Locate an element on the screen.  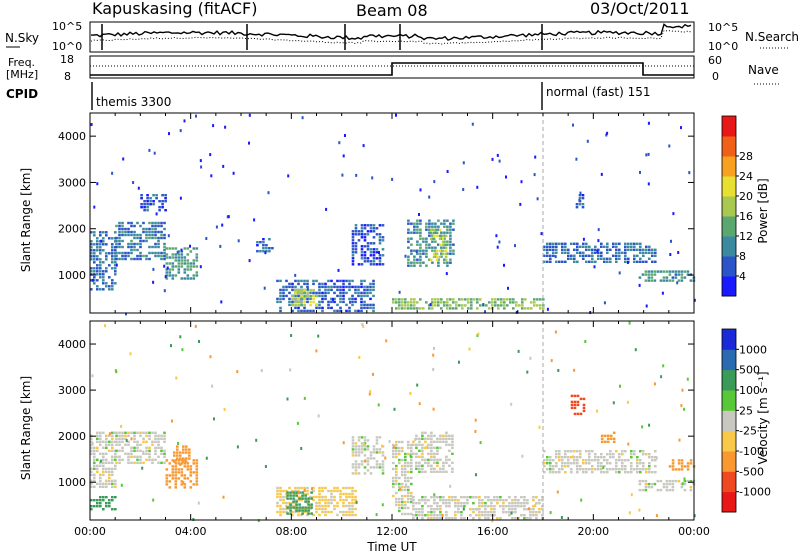
velocity-colorbar-label: Velocity [m s⁻¹] is located at coordinates (763, 417).